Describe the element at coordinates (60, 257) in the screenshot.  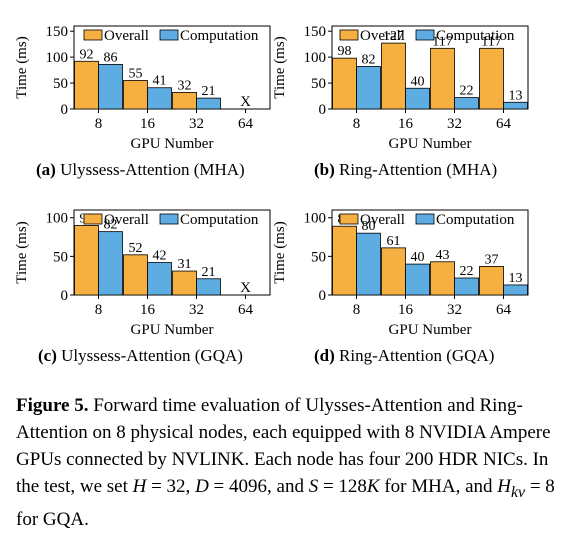
I see `p3-ytick-label-1: 50` at that location.